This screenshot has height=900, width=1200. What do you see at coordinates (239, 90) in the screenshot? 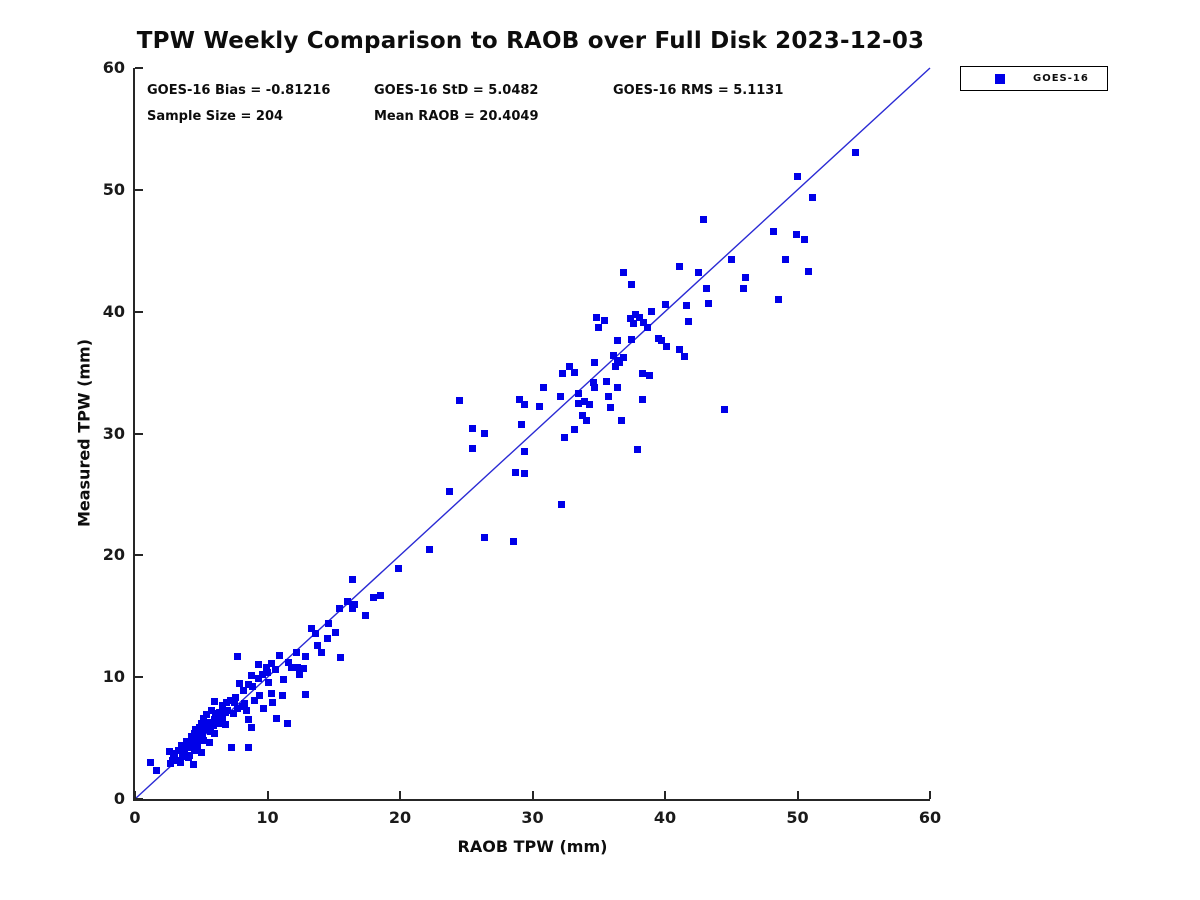
I see `stat-bias: GOES-16 Bias = -0.81216` at bounding box center [239, 90].